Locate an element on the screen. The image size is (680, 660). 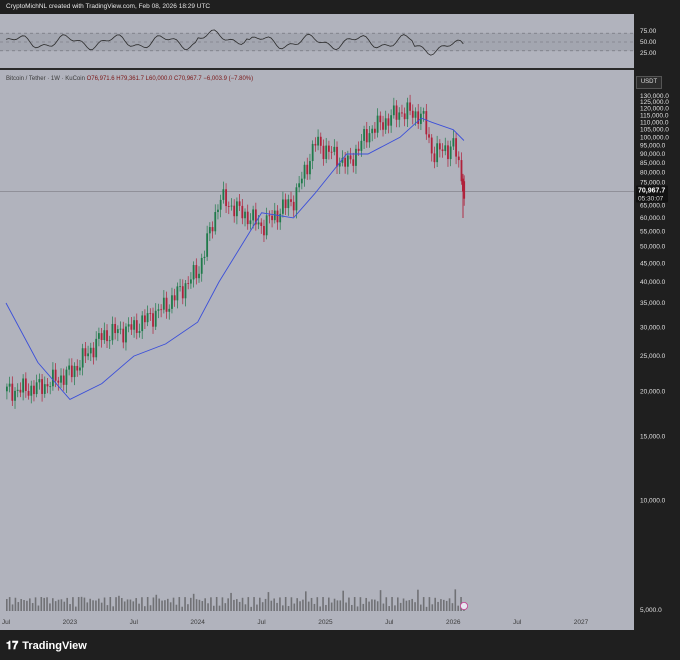
tradingview-brand: 𝟏𝟕 TradingView is located at coordinates (46, 646).